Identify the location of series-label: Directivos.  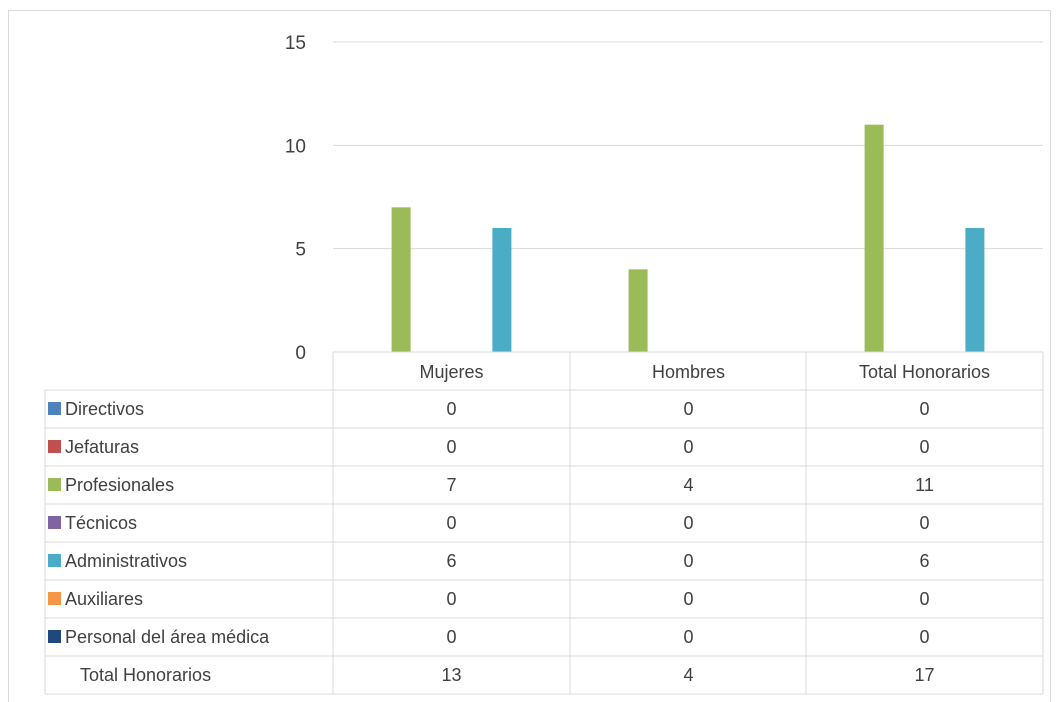
(104, 409).